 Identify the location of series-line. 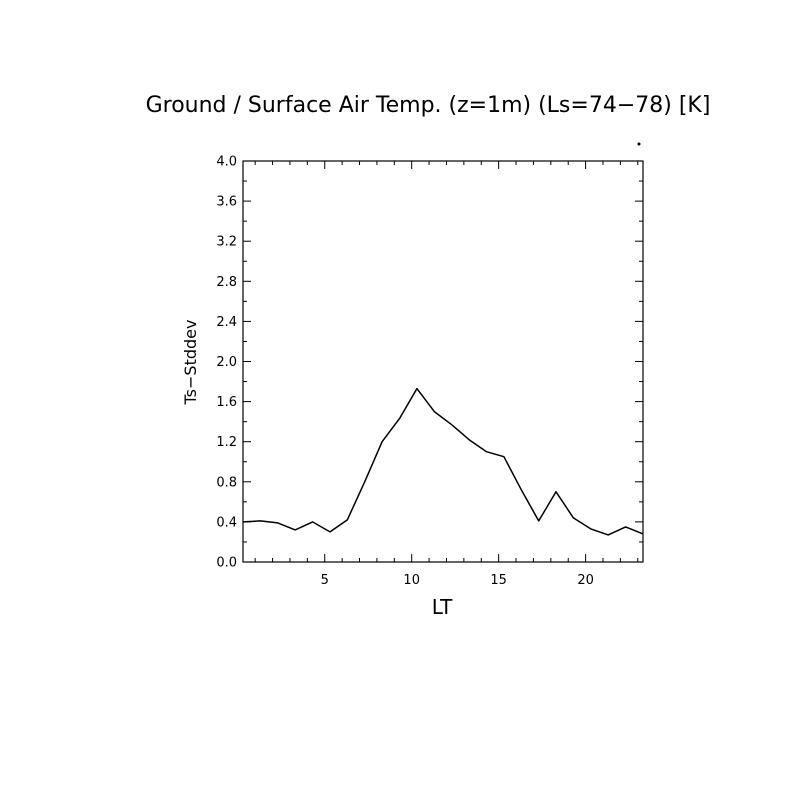
(443, 461).